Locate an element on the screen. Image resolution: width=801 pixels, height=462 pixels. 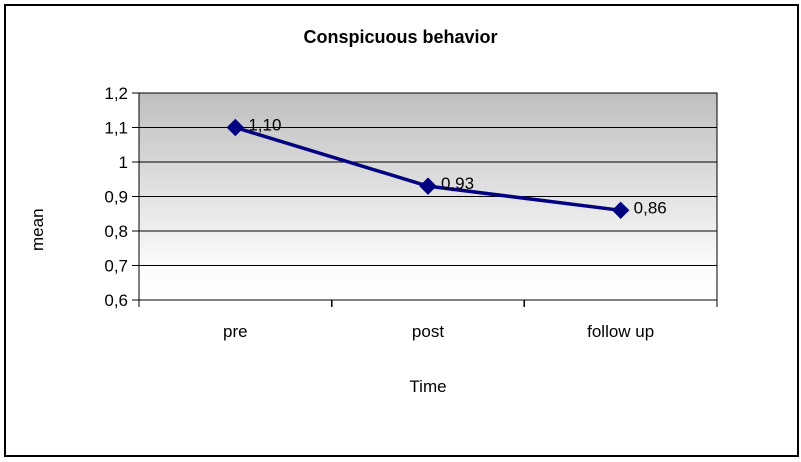
x-category-label: follow up is located at coordinates (620, 331).